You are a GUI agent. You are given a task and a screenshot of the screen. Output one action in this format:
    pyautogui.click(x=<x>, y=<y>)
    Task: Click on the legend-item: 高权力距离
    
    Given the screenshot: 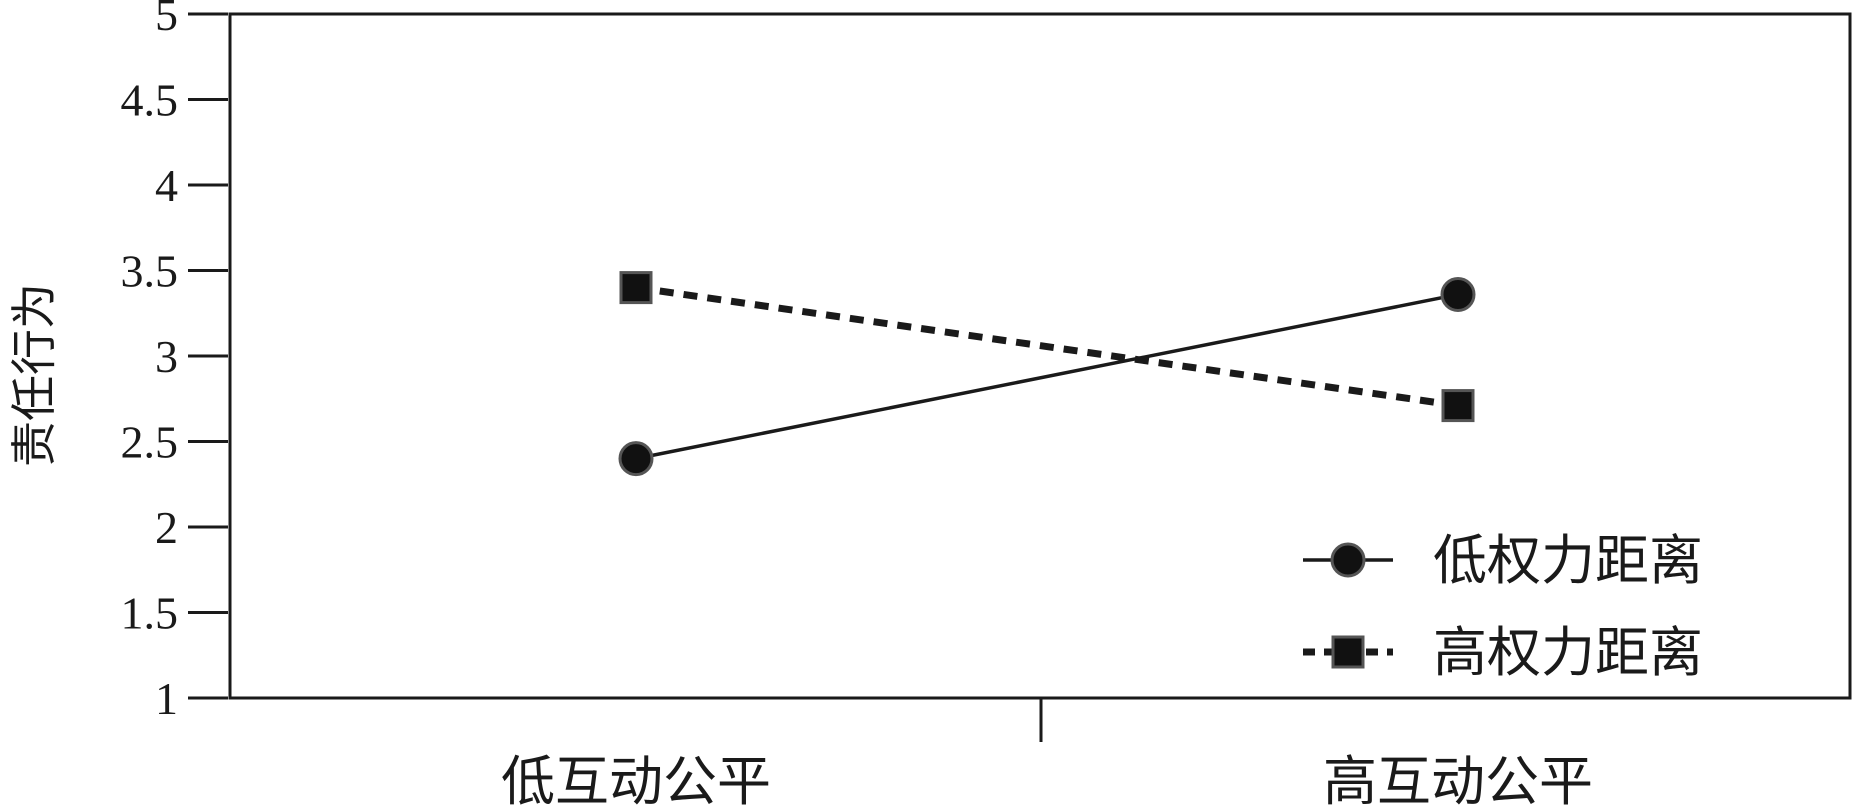 What is the action you would take?
    pyautogui.click(x=1503, y=652)
    